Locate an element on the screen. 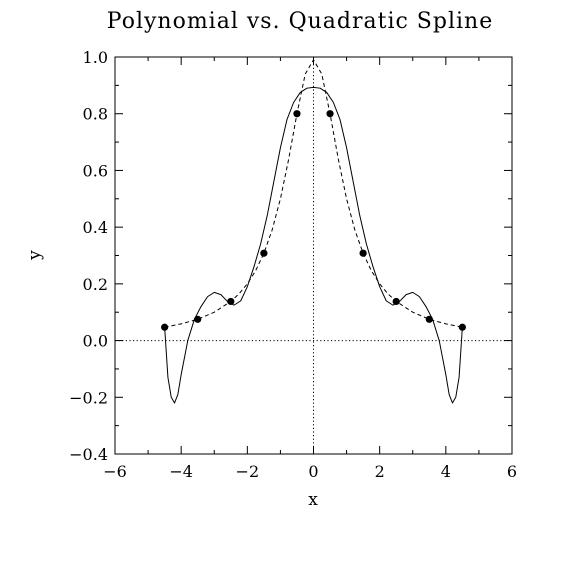  x-tick-label: 2 is located at coordinates (380, 471).